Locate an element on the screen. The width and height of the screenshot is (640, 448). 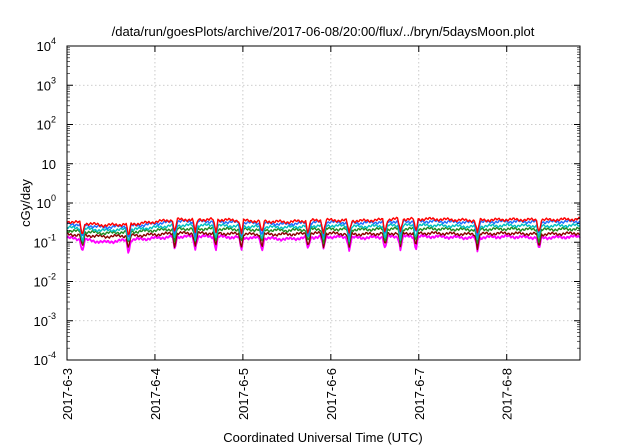
series-layer is located at coordinates (323, 235).